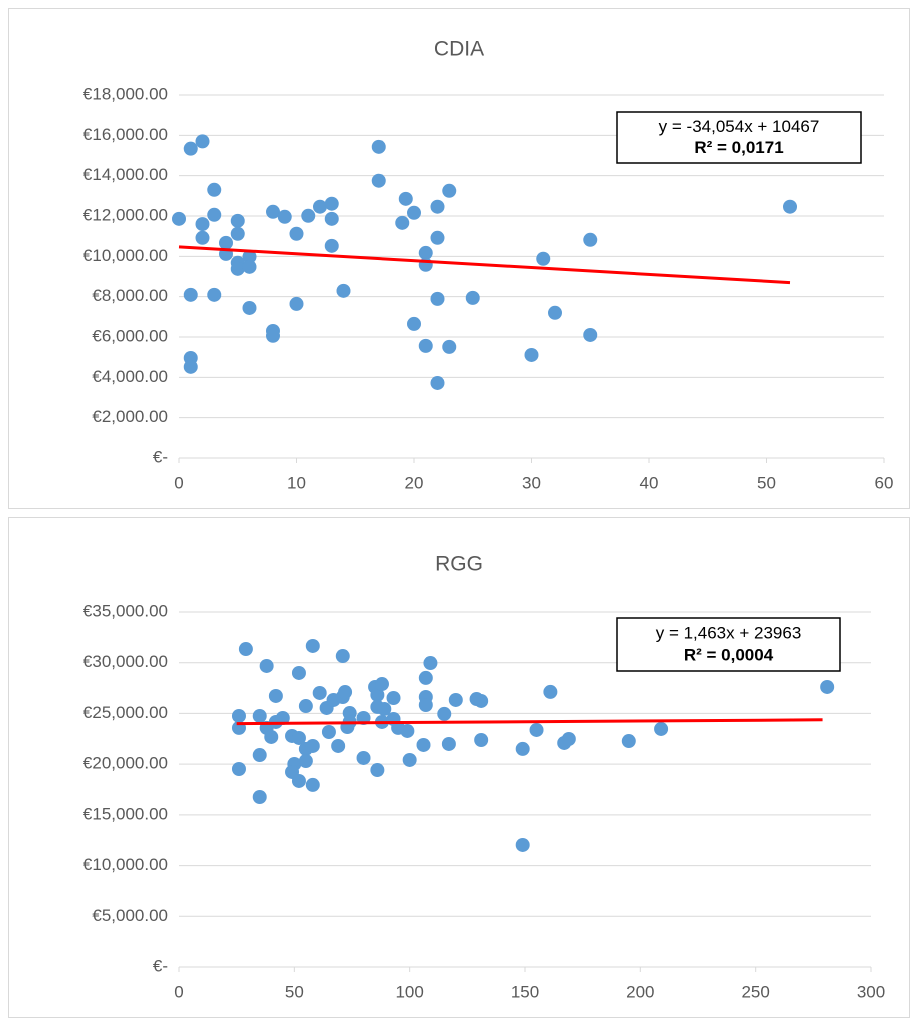 Image resolution: width=912 pixels, height=1024 pixels. I want to click on x-tick-label: 250, so click(755, 991).